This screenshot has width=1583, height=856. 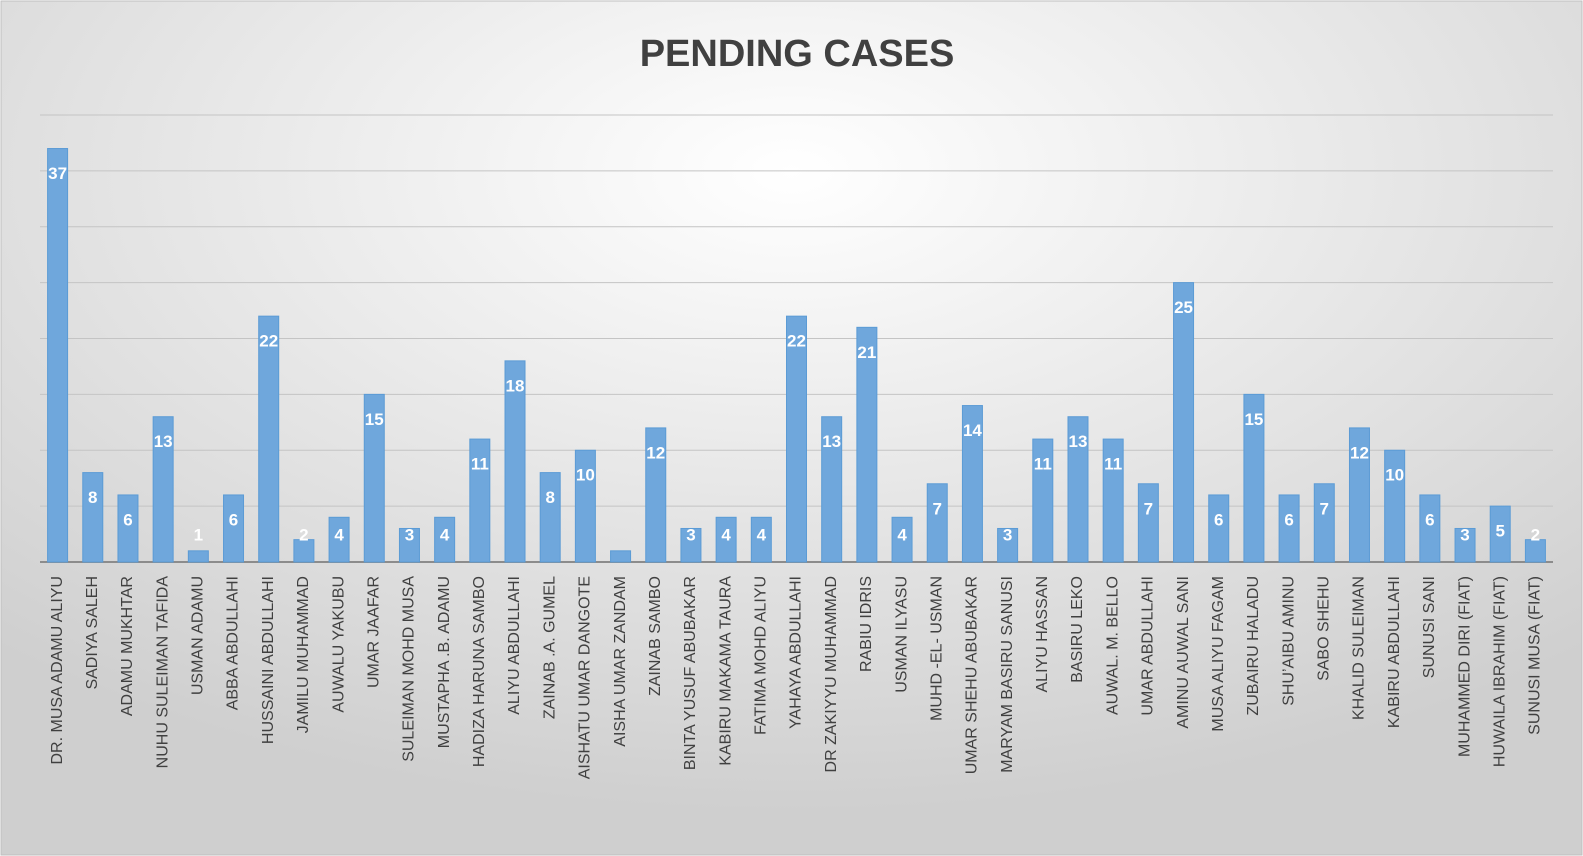 I want to click on data-label: 25, so click(x=1183, y=307).